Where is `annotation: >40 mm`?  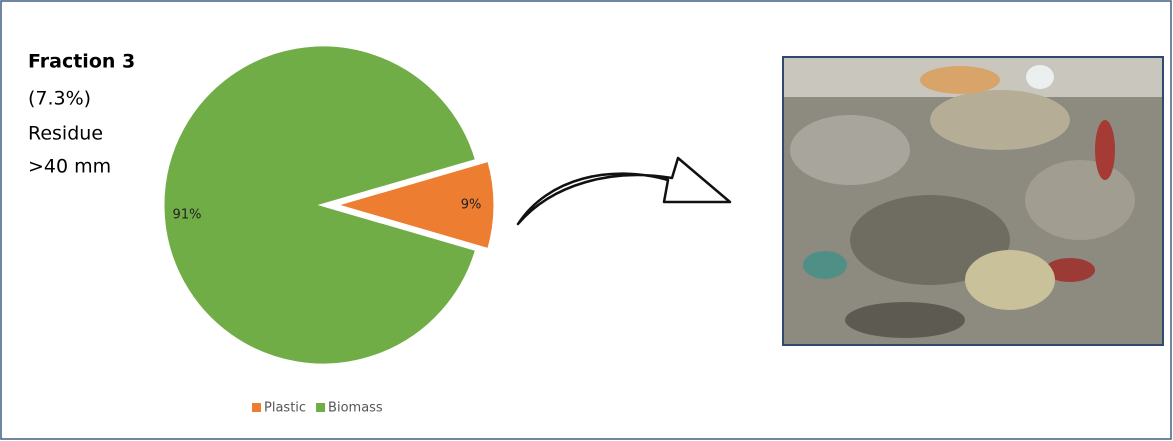 annotation: >40 mm is located at coordinates (69, 167).